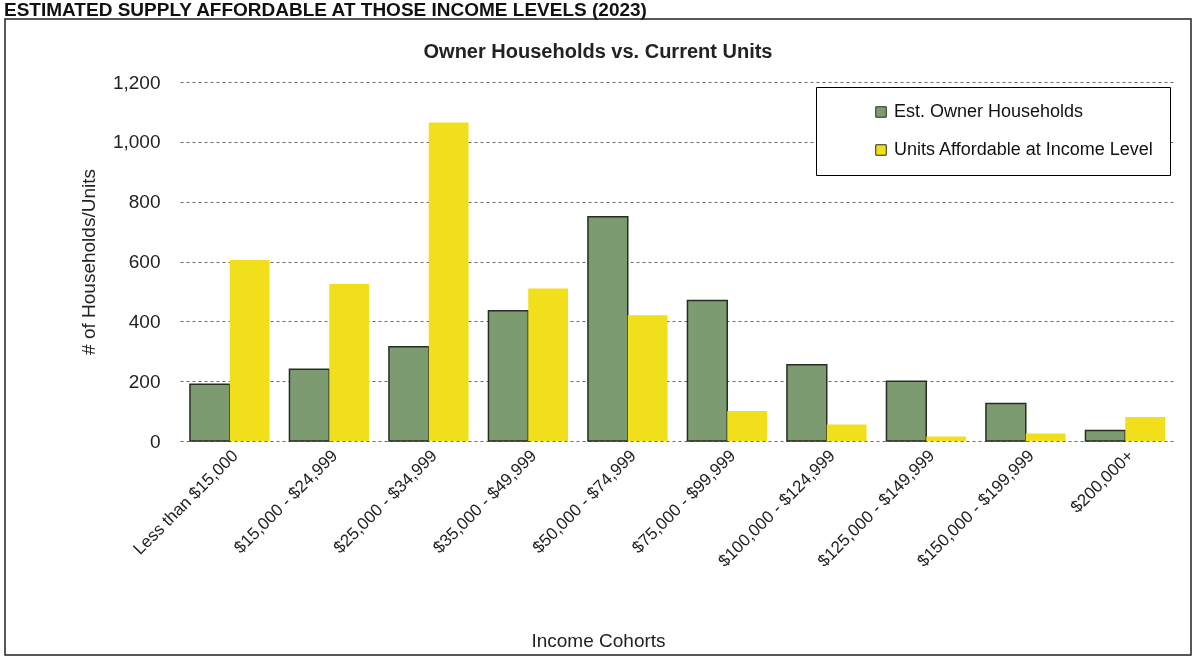  Describe the element at coordinates (325, 10) in the screenshot. I see `text: ESTIMATED SUPPLY AFFORDABLE AT THOSE INCOME LEVELS (2023)` at that location.